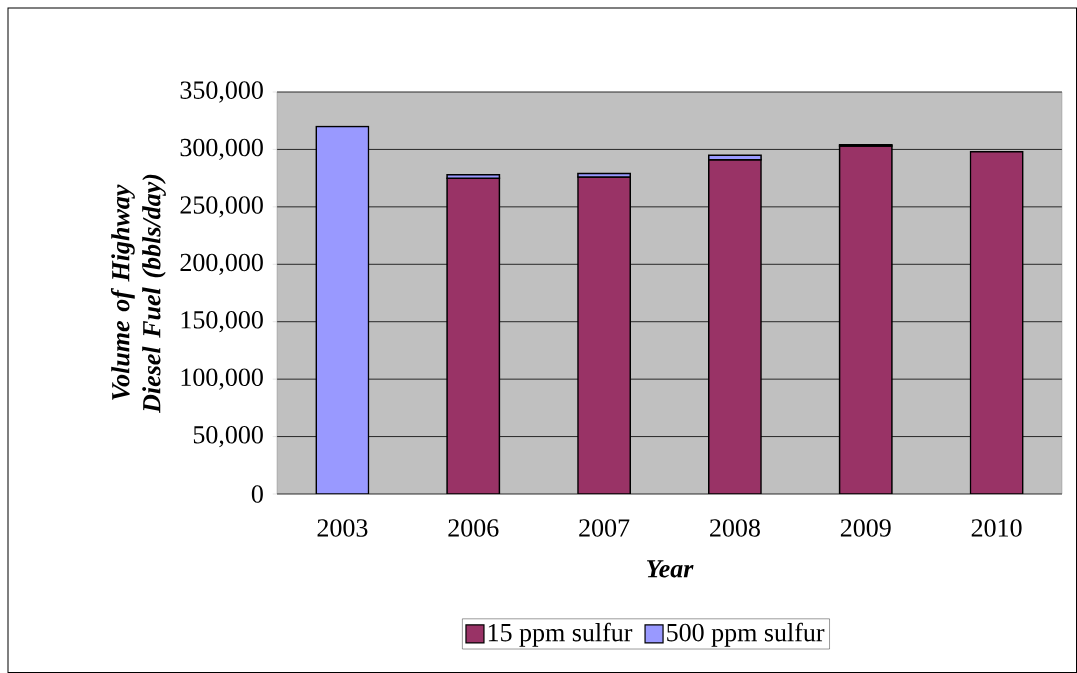 This screenshot has width=1077, height=673. Describe the element at coordinates (221, 92) in the screenshot. I see `y-tick-label: 350,000` at that location.